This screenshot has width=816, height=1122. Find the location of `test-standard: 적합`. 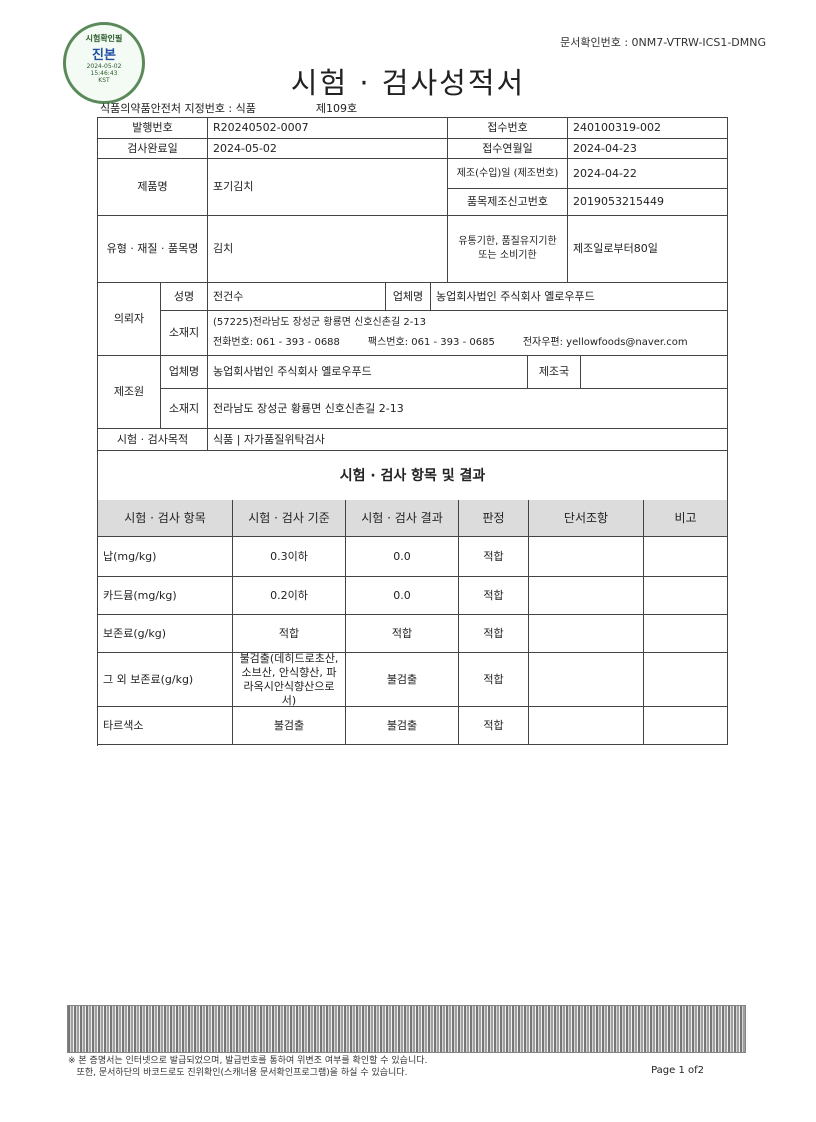

test-standard: 적합 is located at coordinates (289, 634).